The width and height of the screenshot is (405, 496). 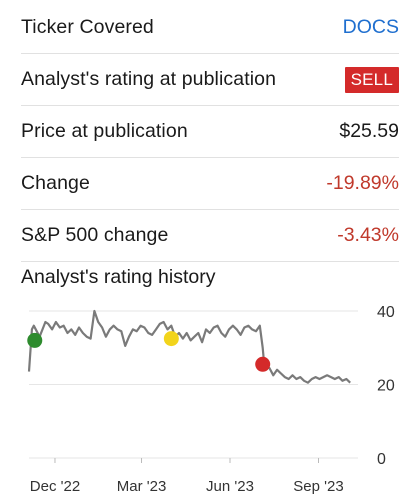 I want to click on ticker-label: Ticker Covered, so click(x=87, y=27).